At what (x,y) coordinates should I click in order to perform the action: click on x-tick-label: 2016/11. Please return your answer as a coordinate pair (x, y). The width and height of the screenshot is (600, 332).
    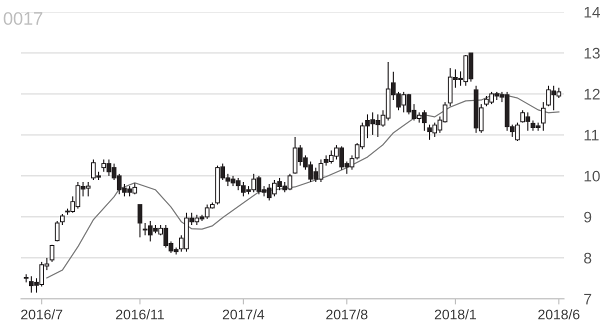
    Looking at the image, I should click on (140, 314).